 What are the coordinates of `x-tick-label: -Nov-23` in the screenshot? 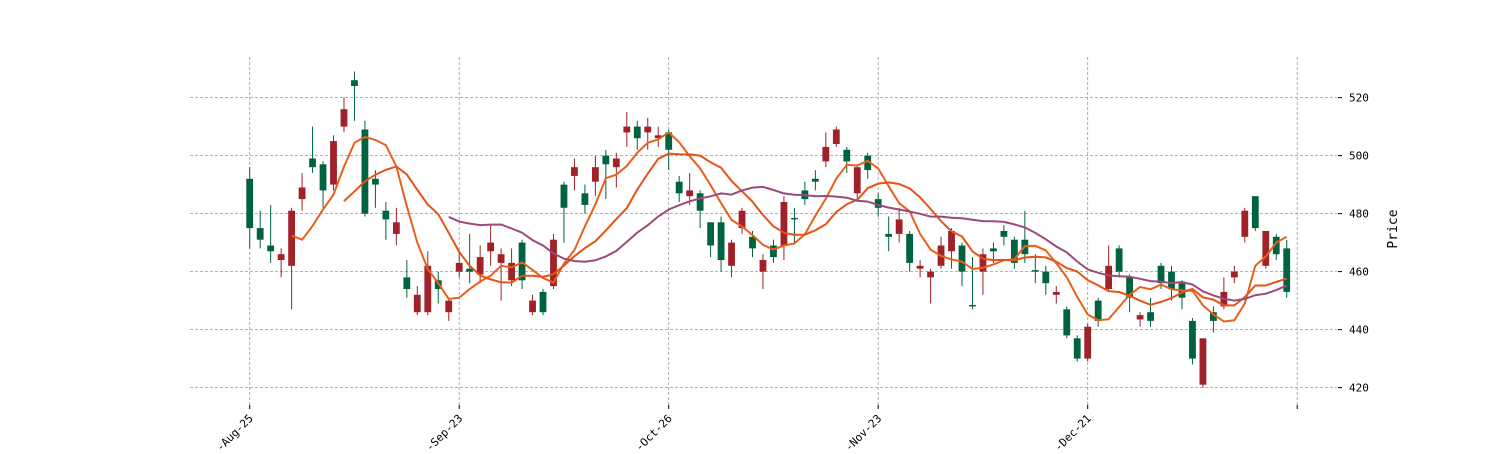 It's located at (863, 431).